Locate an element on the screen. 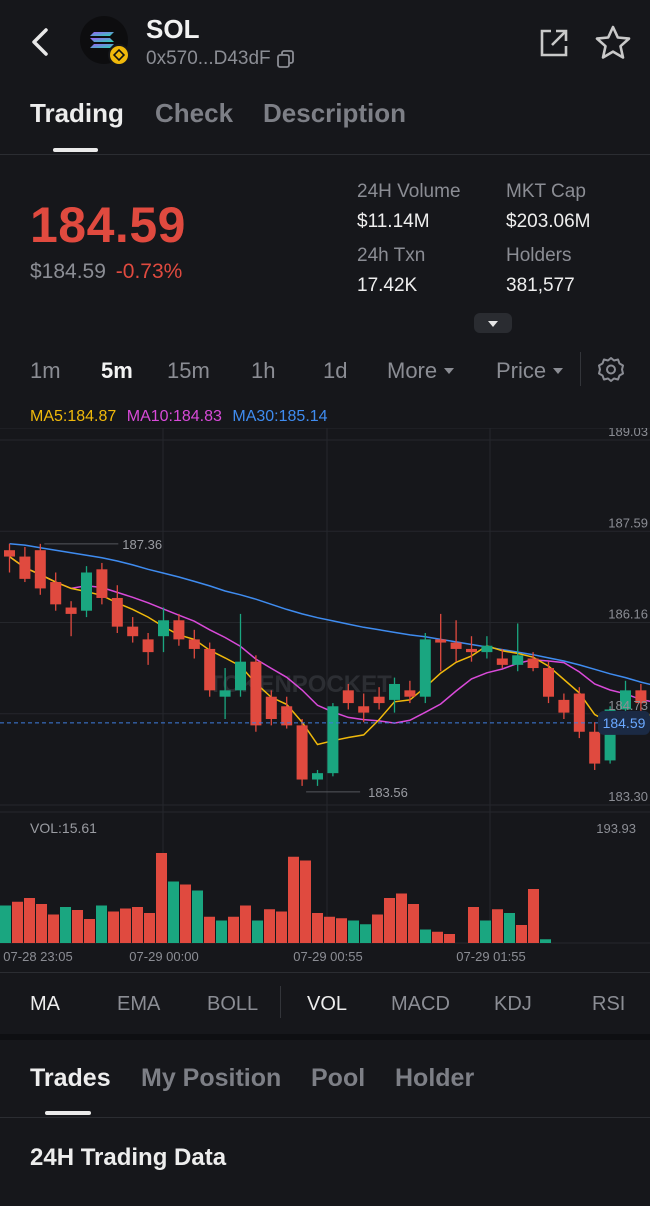  timeframe-1h: 1h is located at coordinates (263, 371).